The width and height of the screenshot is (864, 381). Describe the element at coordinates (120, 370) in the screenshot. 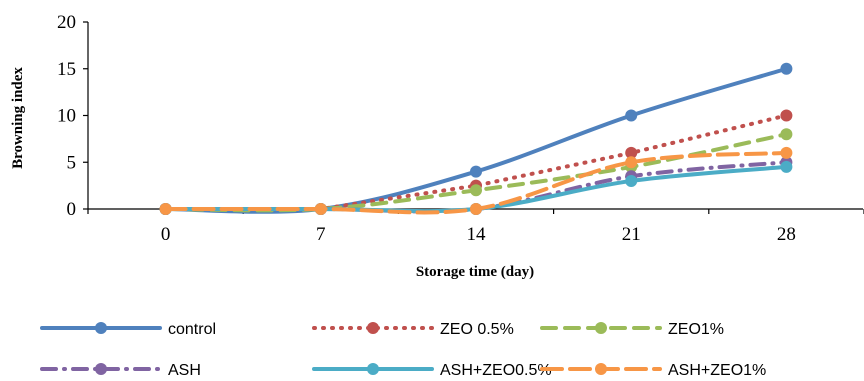

I see `legend-item: ASH` at that location.